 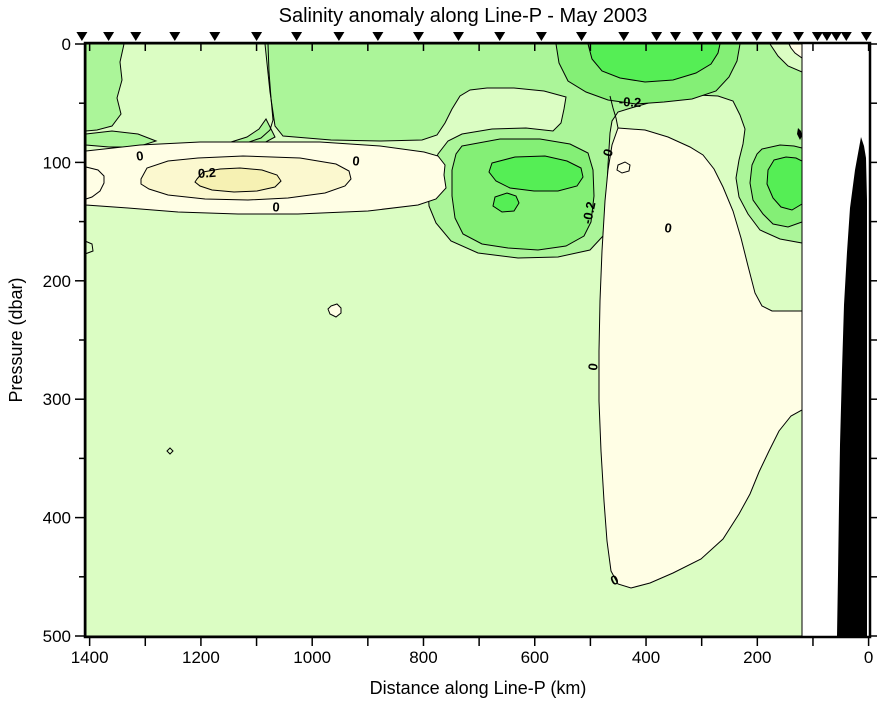 What do you see at coordinates (478, 688) in the screenshot?
I see `x-axis-title: Distance along Line-P (km)` at bounding box center [478, 688].